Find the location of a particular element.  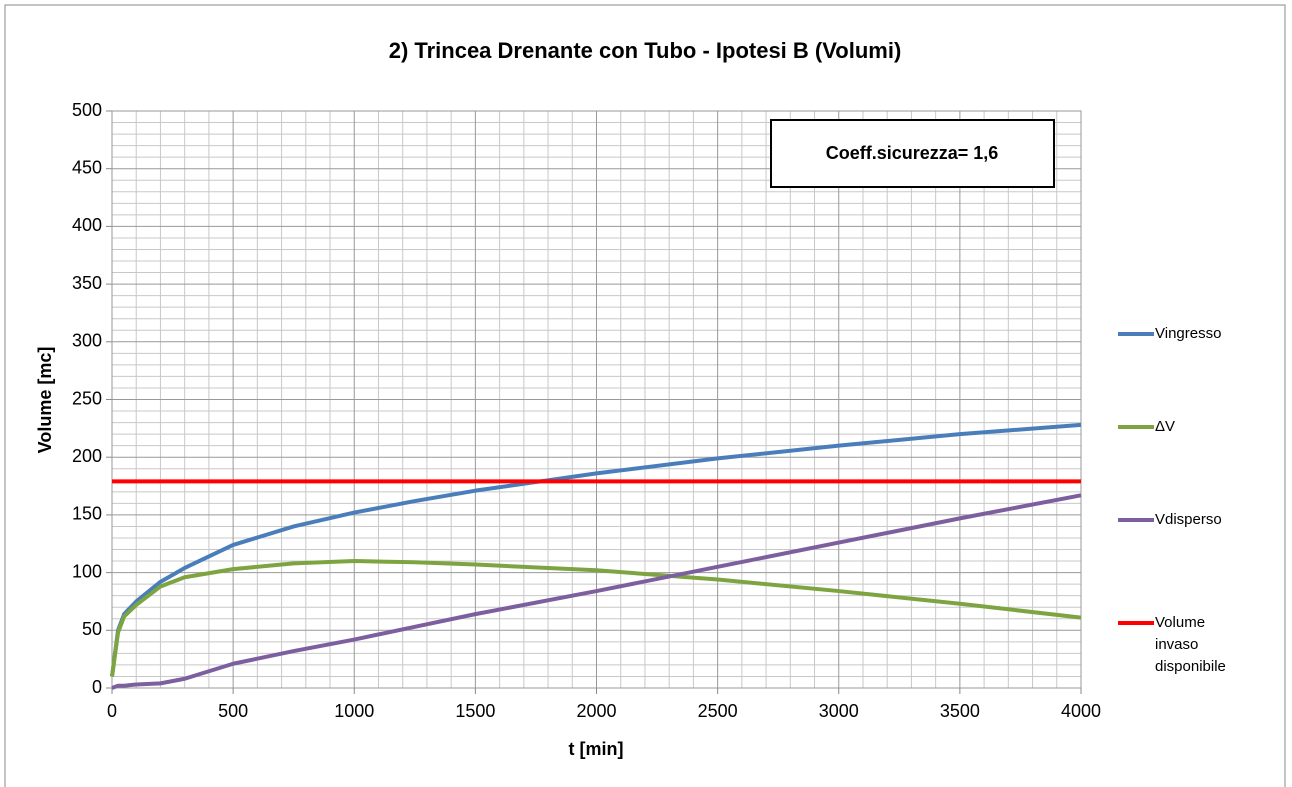

y-tick-label: 450 is located at coordinates (87, 167).